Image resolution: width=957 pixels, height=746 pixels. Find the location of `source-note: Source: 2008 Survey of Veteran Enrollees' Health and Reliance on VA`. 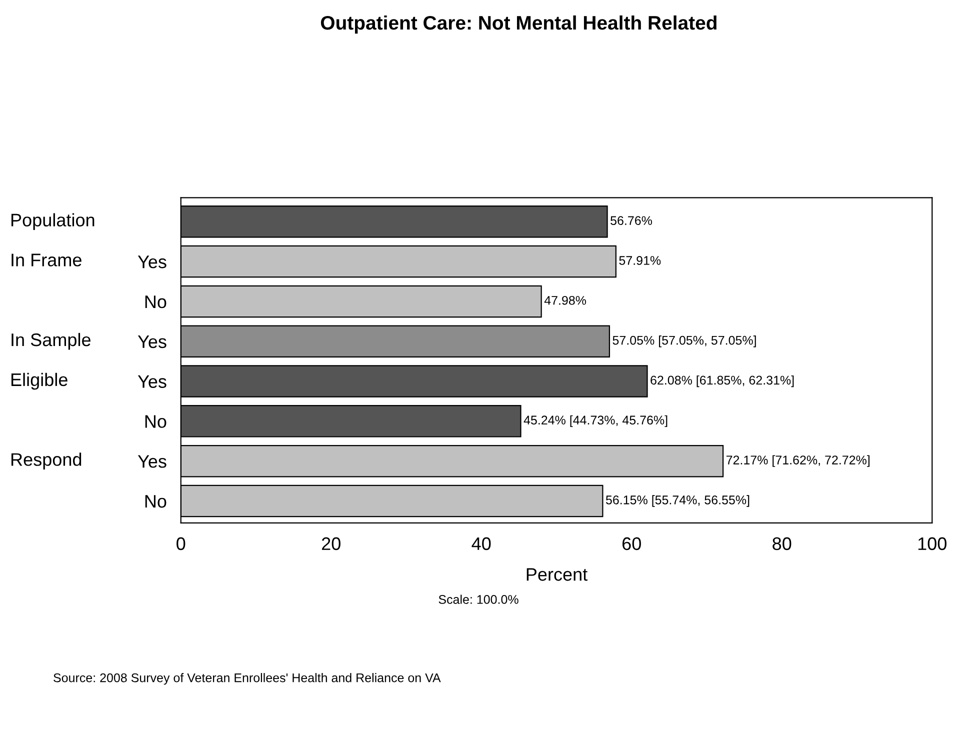

source-note: Source: 2008 Survey of Veteran Enrollees' Health and Reliance on VA is located at coordinates (247, 679).